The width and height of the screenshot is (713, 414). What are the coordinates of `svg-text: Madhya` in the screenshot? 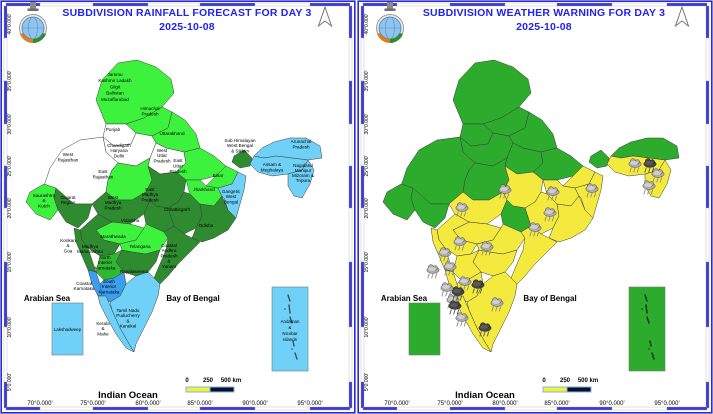 It's located at (113, 202).